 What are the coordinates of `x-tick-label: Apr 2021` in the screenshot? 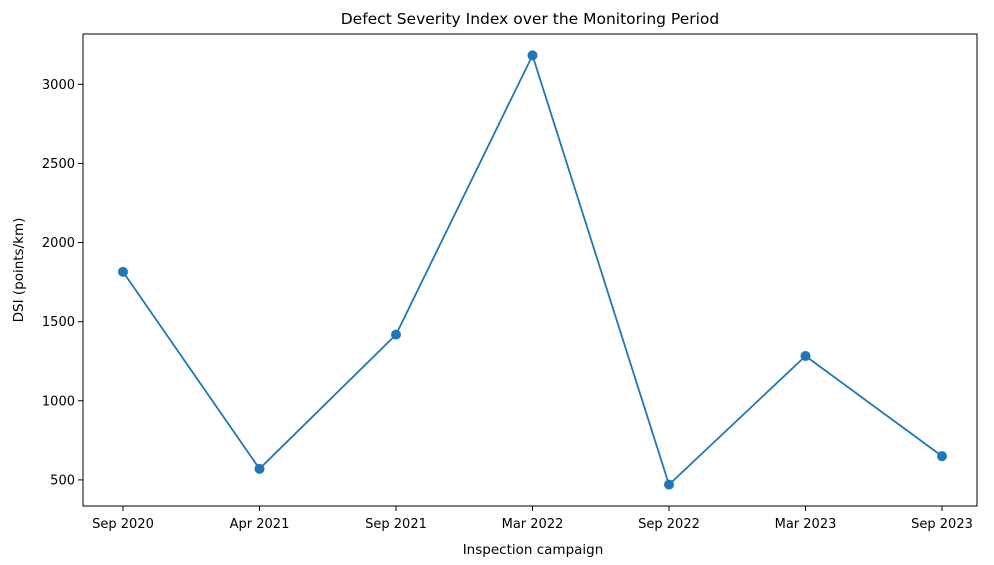 It's located at (260, 524).